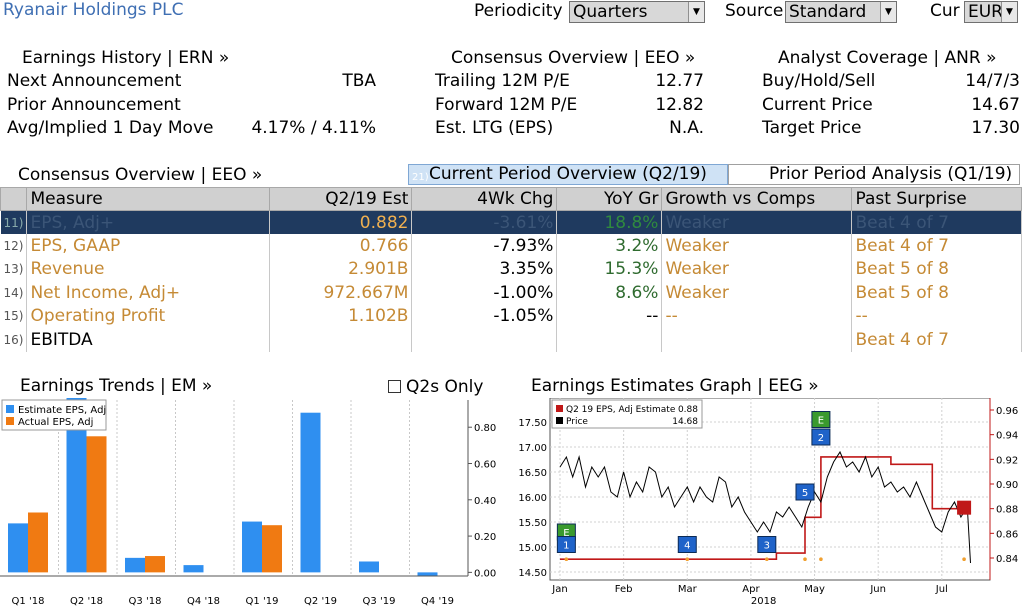 The height and width of the screenshot is (614, 1024). Describe the element at coordinates (437, 601) in the screenshot. I see `x-tick-label: Q4 '19` at that location.